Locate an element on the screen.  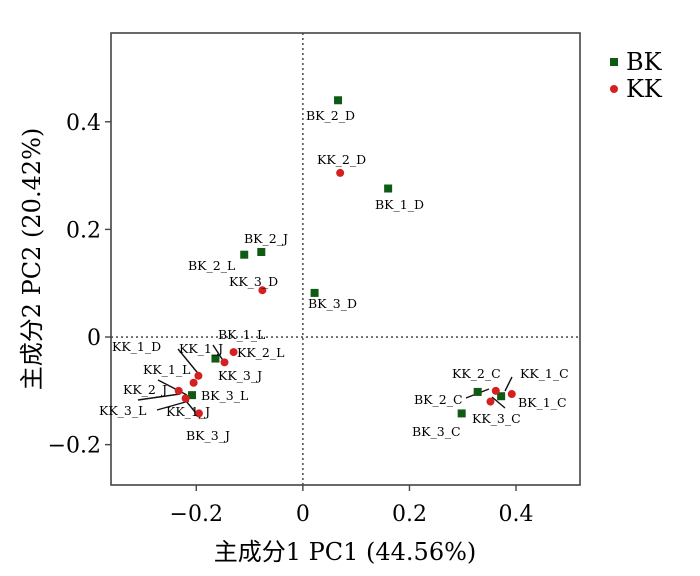
point-label-bk-3-d: BK_3_D is located at coordinates (332, 303).